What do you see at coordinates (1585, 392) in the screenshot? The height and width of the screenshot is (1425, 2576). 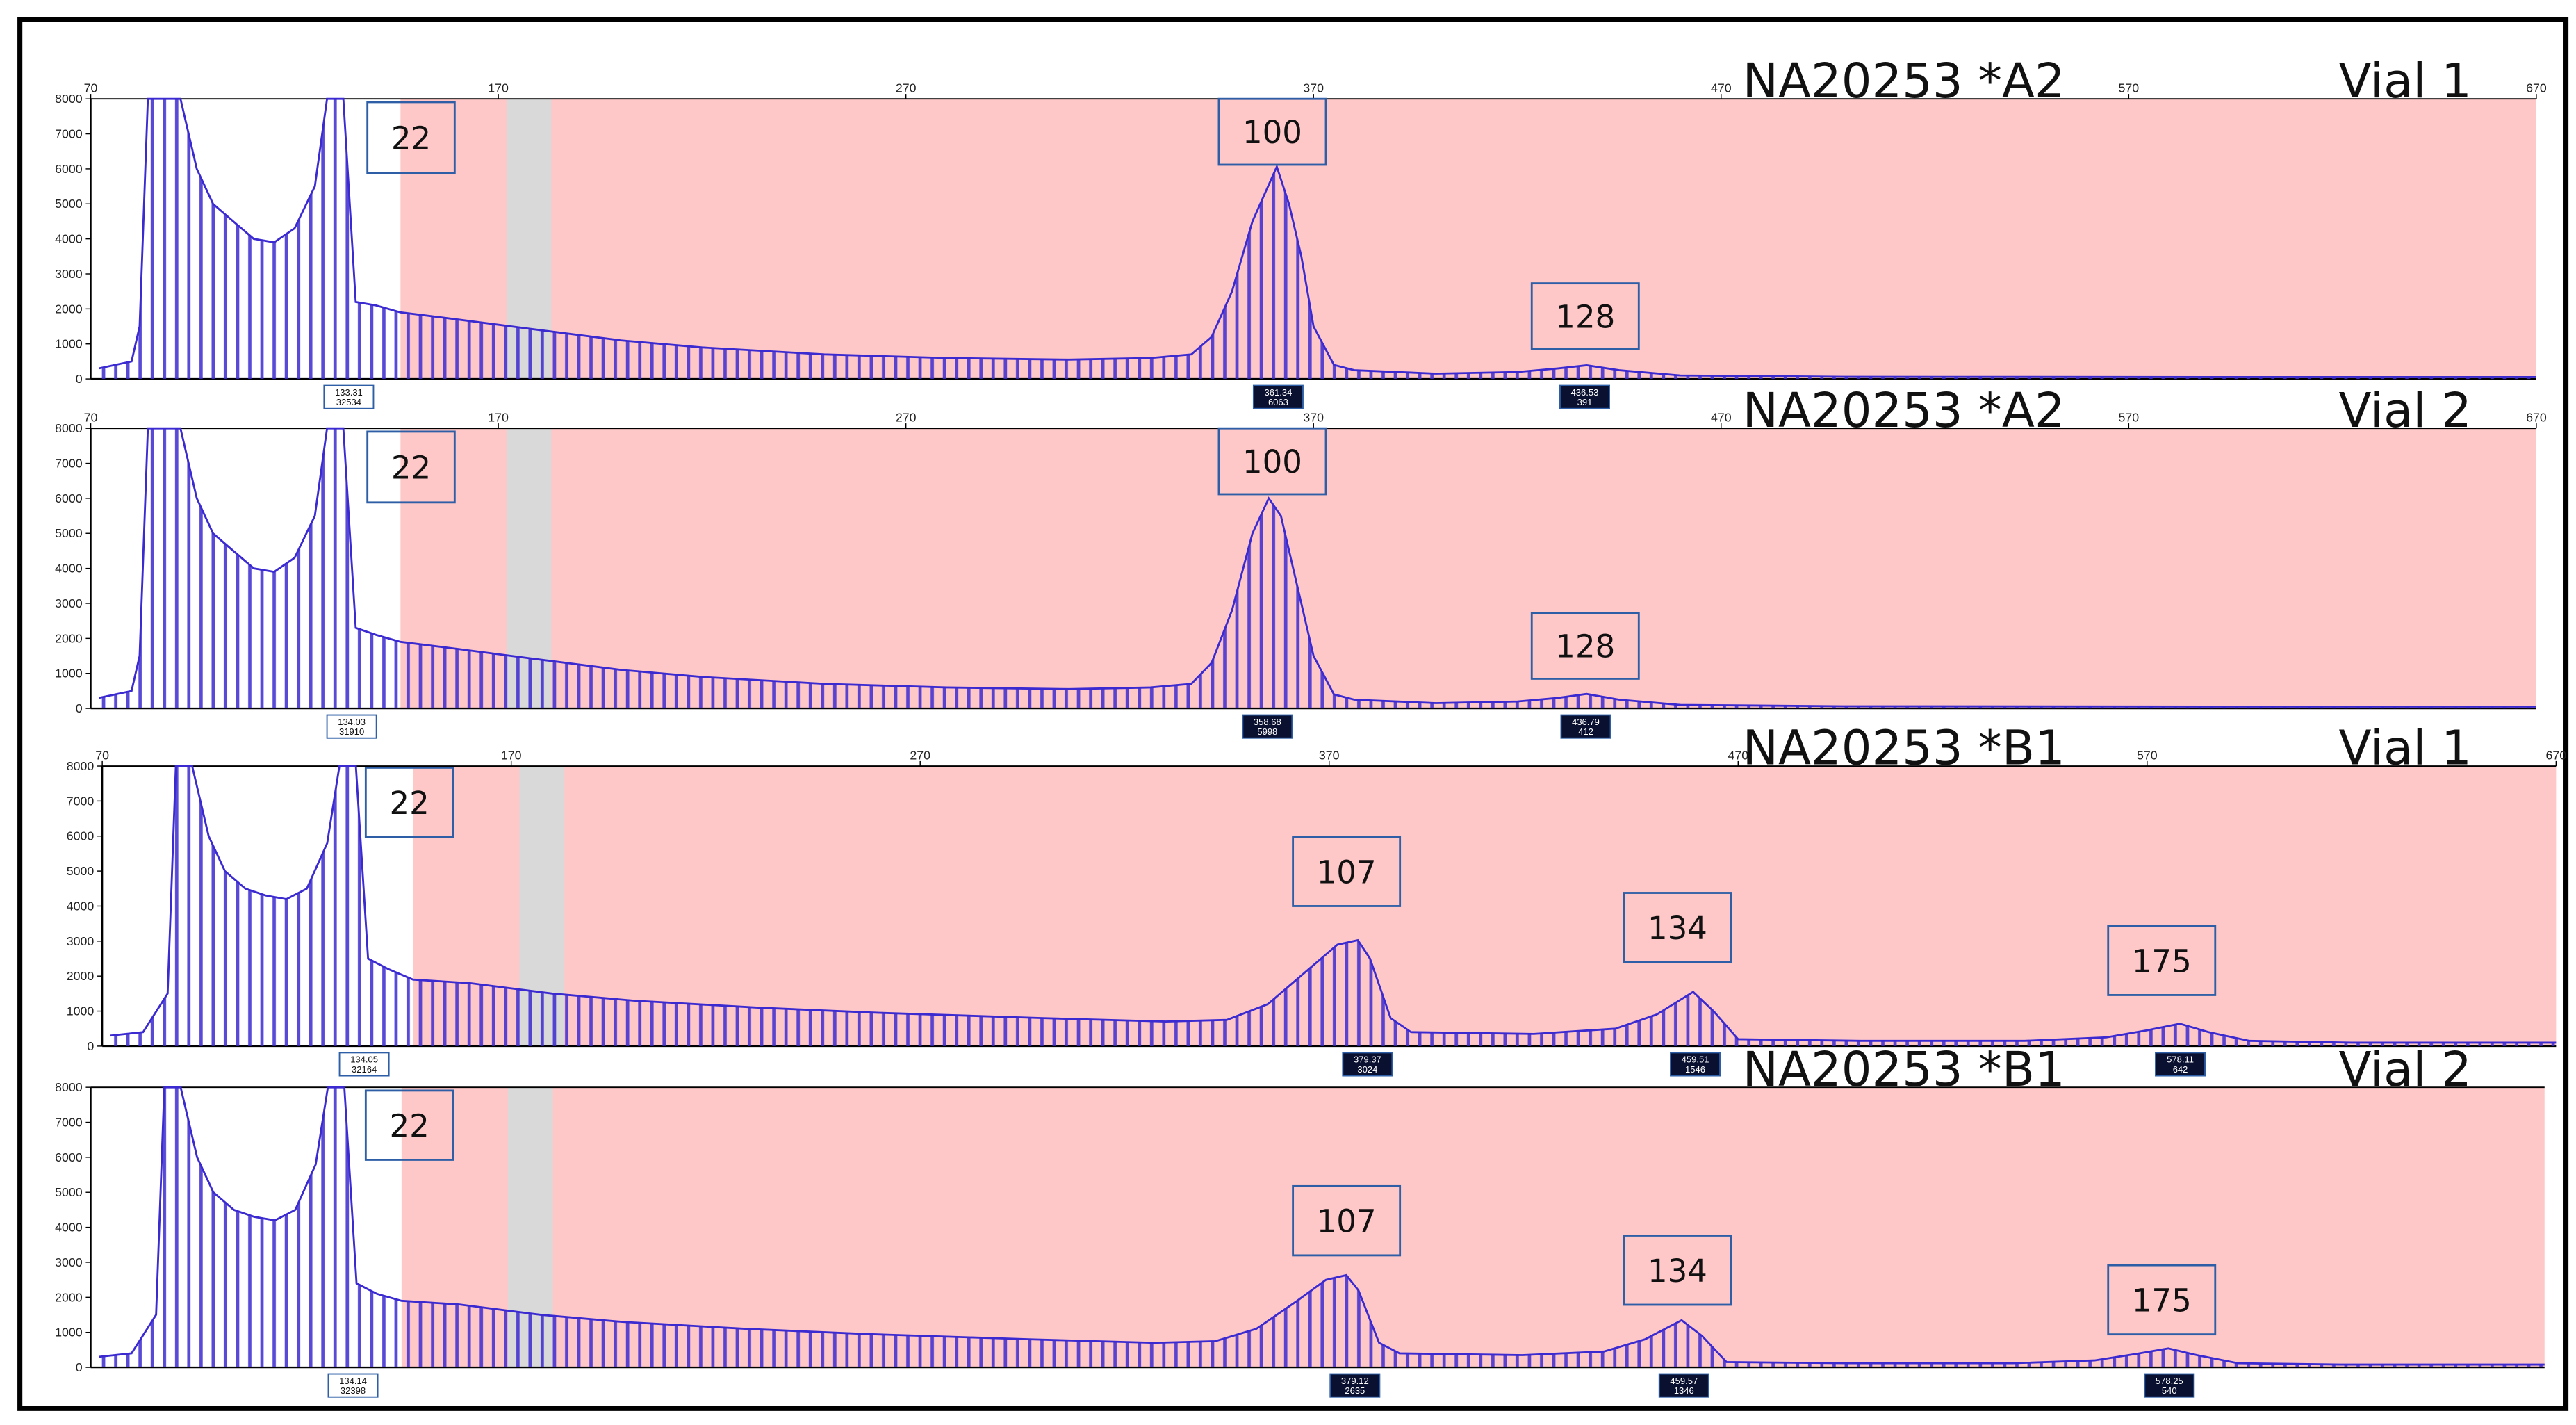 I see `peak-size: 436.53` at bounding box center [1585, 392].